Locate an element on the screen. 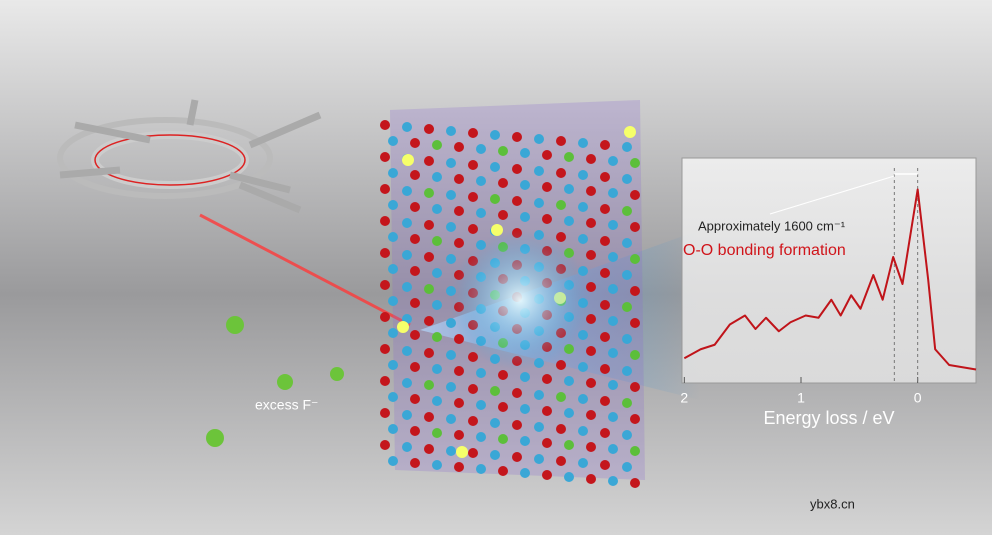  glow-atom is located at coordinates (462, 452).